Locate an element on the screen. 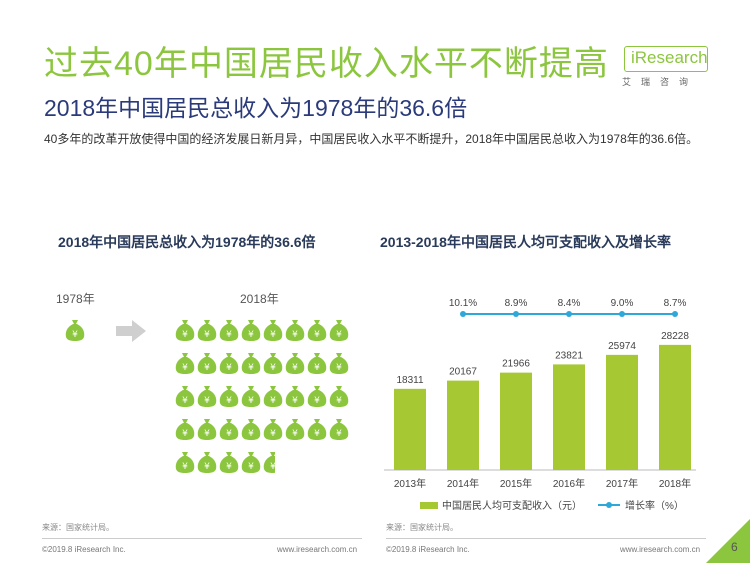 The height and width of the screenshot is (563, 750). x-tick-label: 2017年 is located at coordinates (622, 483).